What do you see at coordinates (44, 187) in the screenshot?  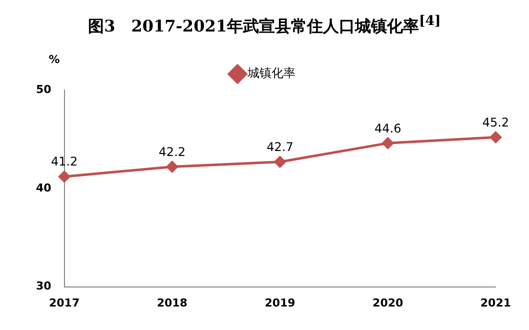 I see `y-tick-label: 40` at bounding box center [44, 187].